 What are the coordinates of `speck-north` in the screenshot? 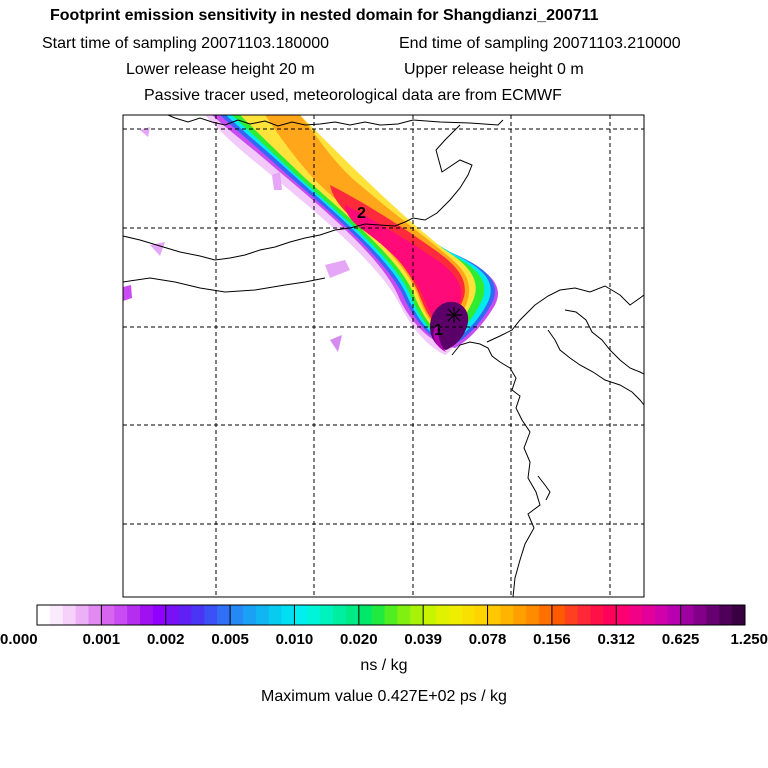 It's located at (277, 181).